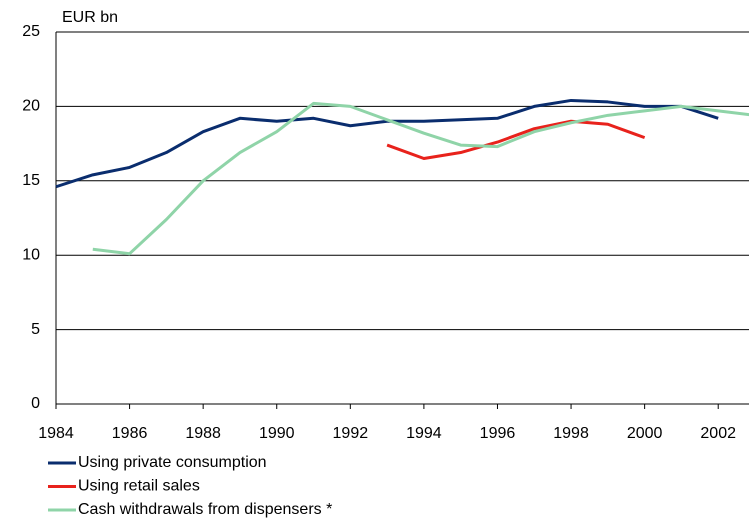 The image size is (749, 522). I want to click on y-axis-label: EUR bn, so click(90, 17).